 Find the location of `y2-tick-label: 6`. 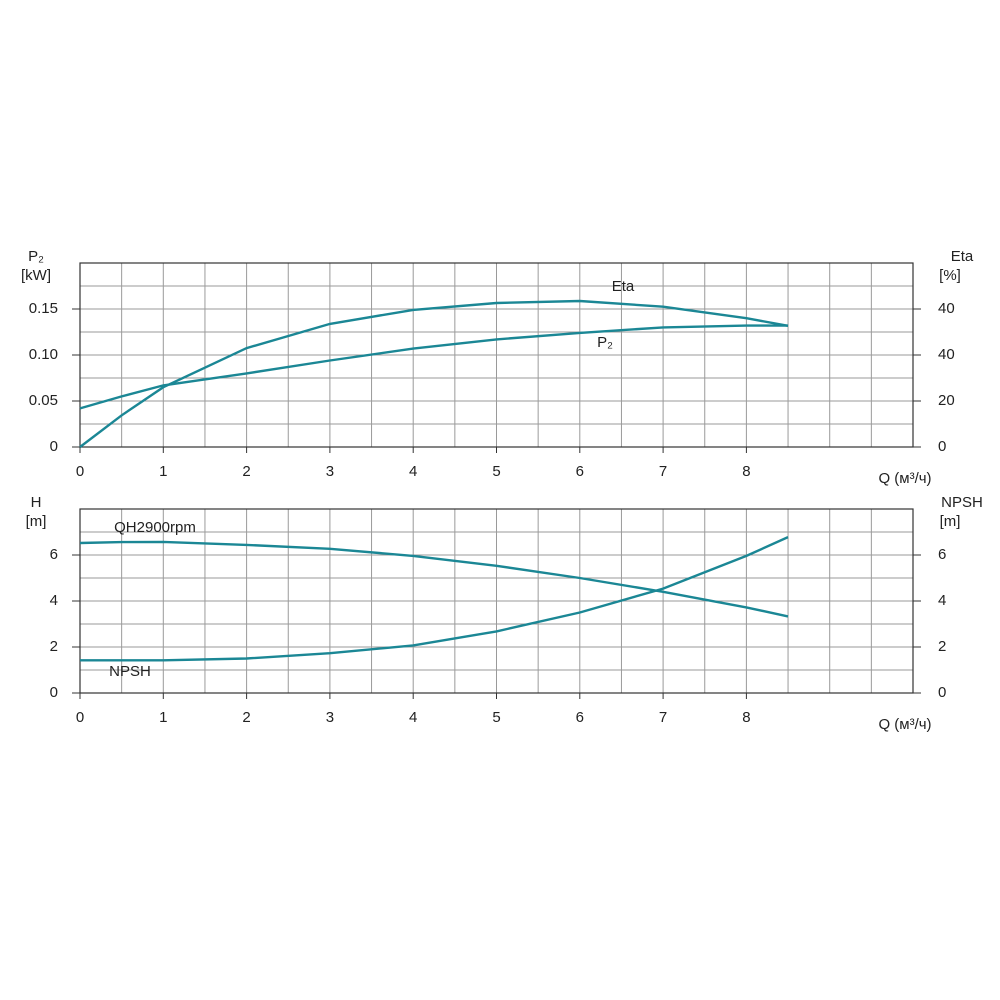

y2-tick-label: 6 is located at coordinates (942, 554).